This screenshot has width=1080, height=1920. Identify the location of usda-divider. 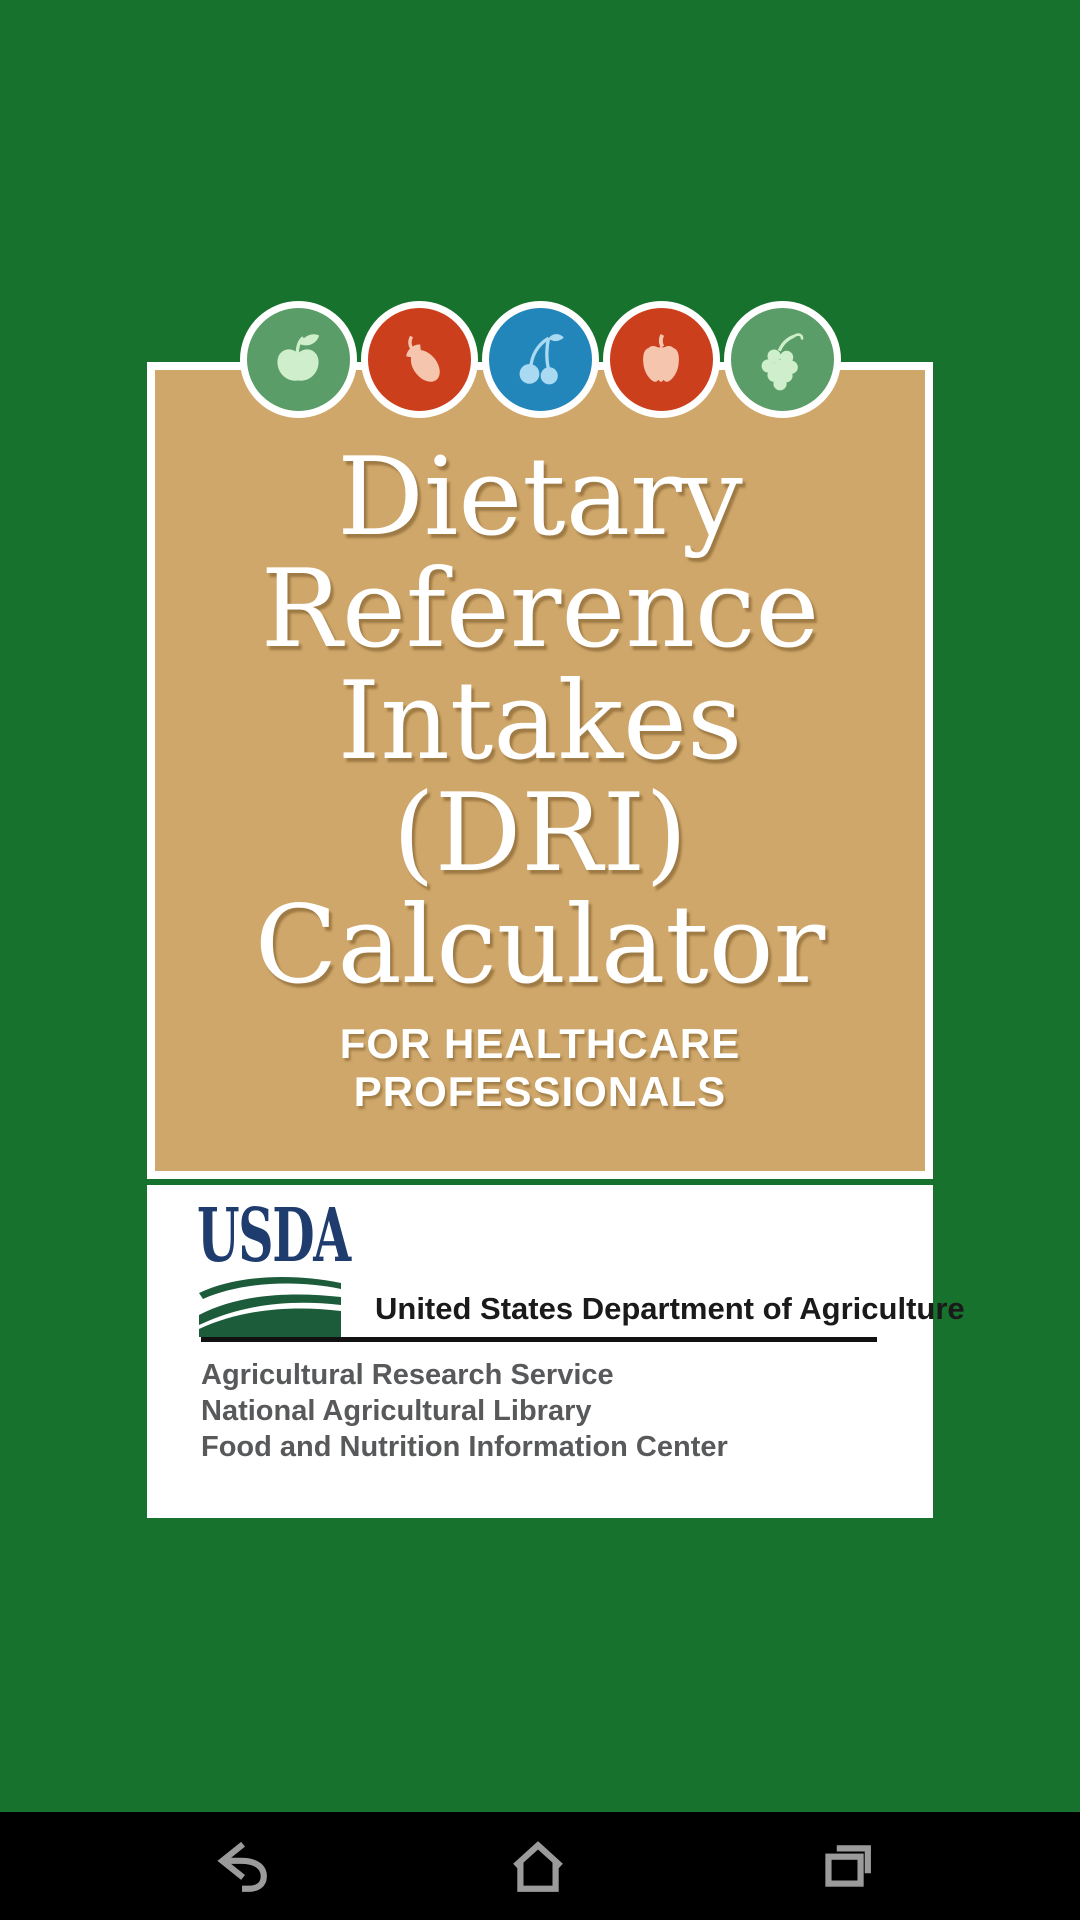
(539, 1339).